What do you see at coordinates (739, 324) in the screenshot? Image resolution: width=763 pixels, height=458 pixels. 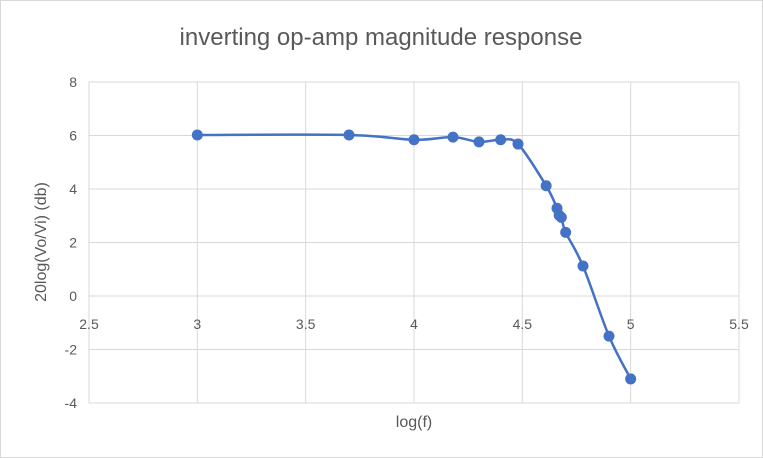 I see `x-tick-label-6: 5.5` at bounding box center [739, 324].